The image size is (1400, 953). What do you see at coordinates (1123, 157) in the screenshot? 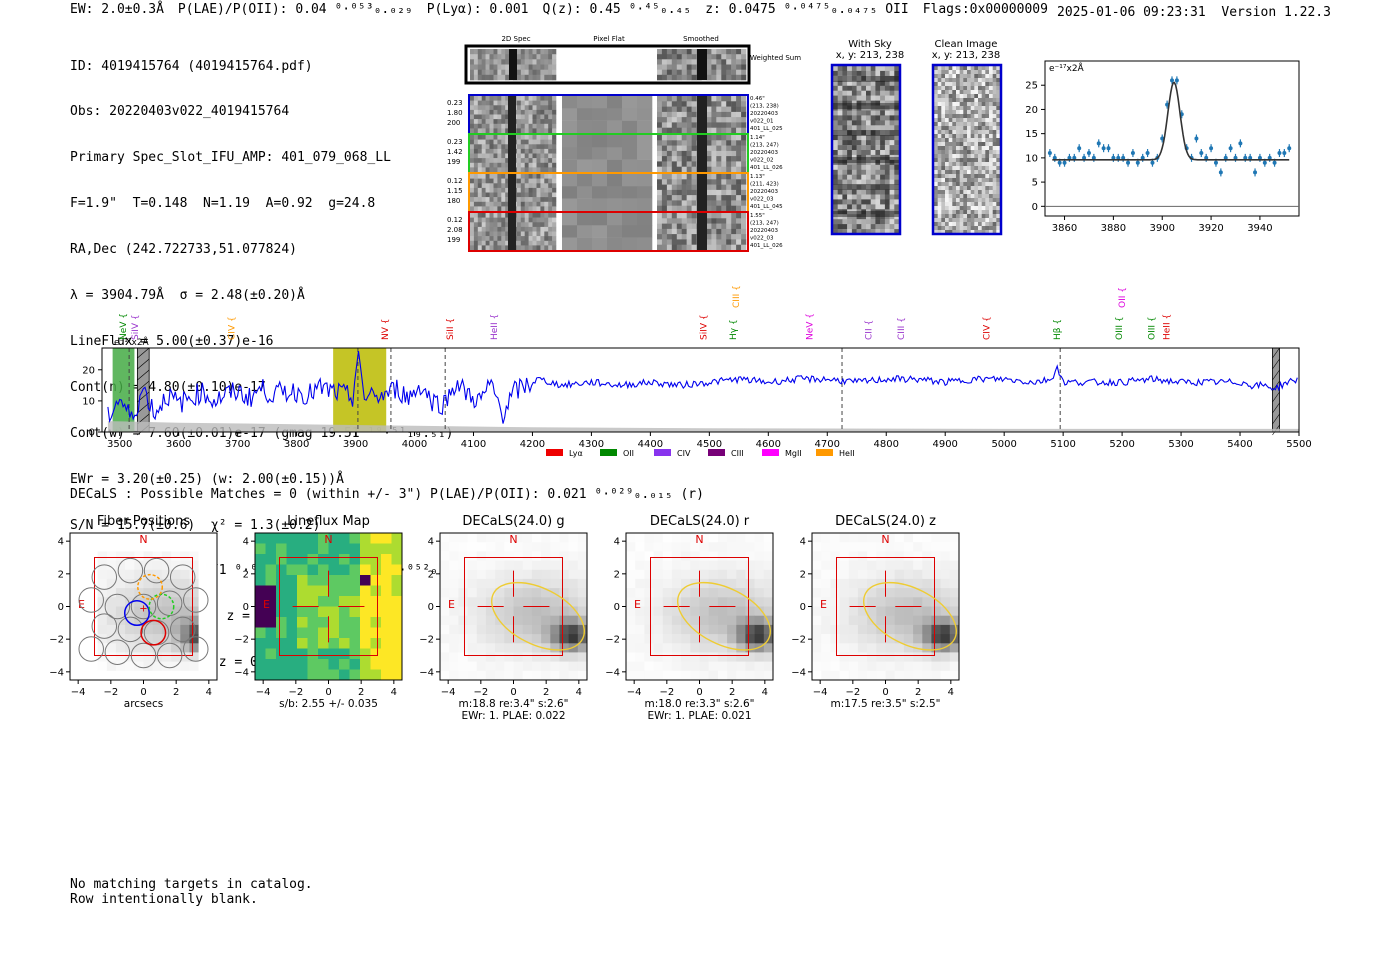
I see `fit-point` at bounding box center [1123, 157].